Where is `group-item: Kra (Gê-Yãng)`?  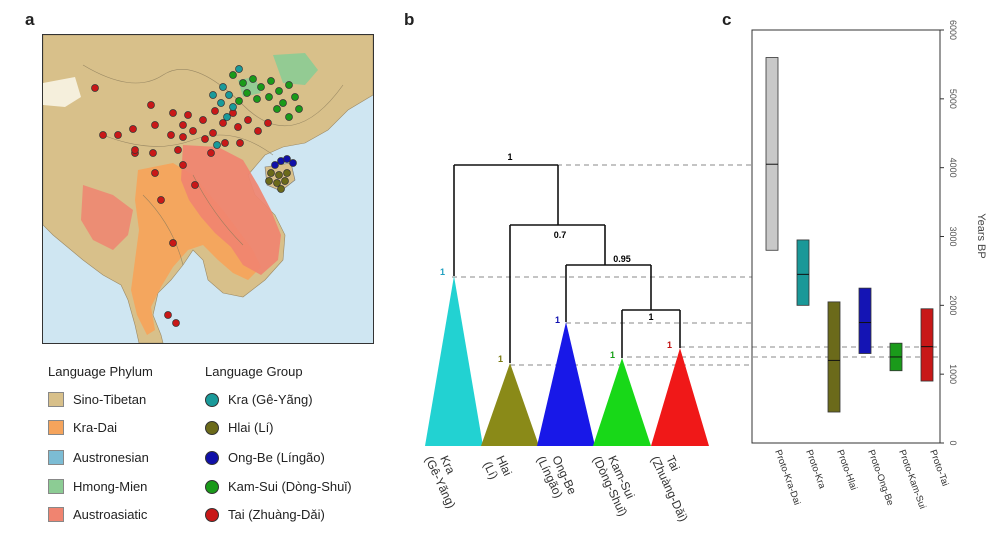 group-item: Kra (Gê-Yãng) is located at coordinates (259, 399).